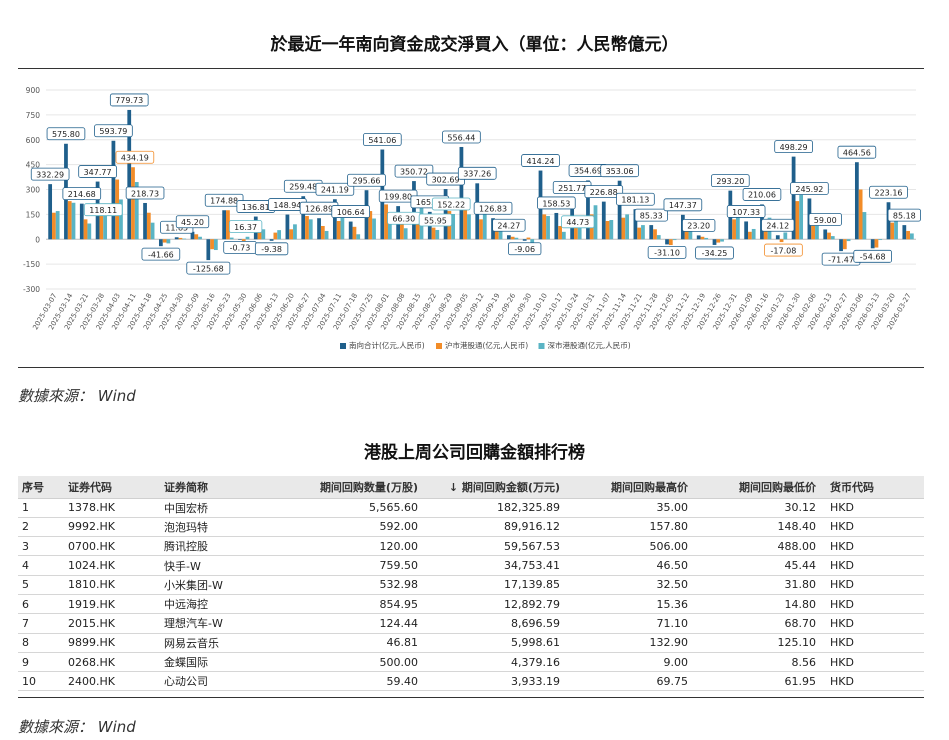 This screenshot has height=740, width=949. I want to click on data-label-text: 24.27, so click(508, 226).